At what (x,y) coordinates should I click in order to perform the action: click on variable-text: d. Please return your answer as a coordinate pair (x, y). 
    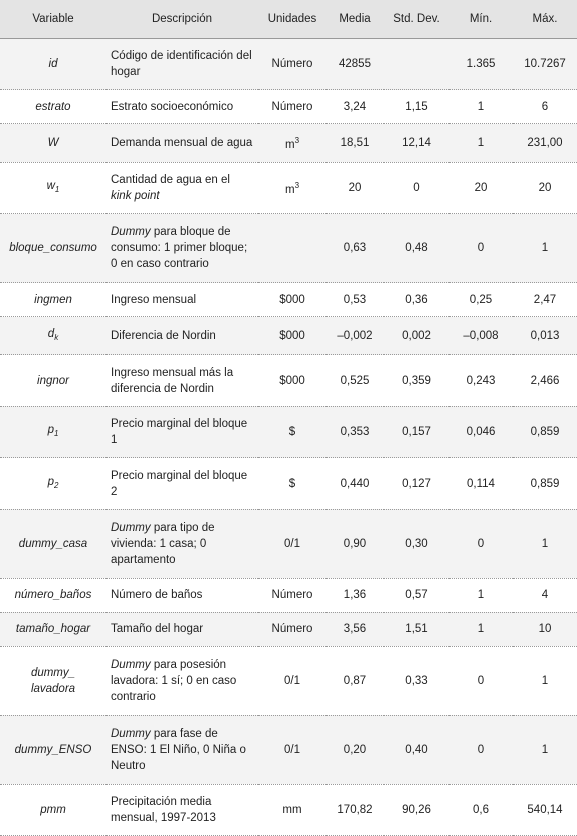
    Looking at the image, I should click on (51, 333).